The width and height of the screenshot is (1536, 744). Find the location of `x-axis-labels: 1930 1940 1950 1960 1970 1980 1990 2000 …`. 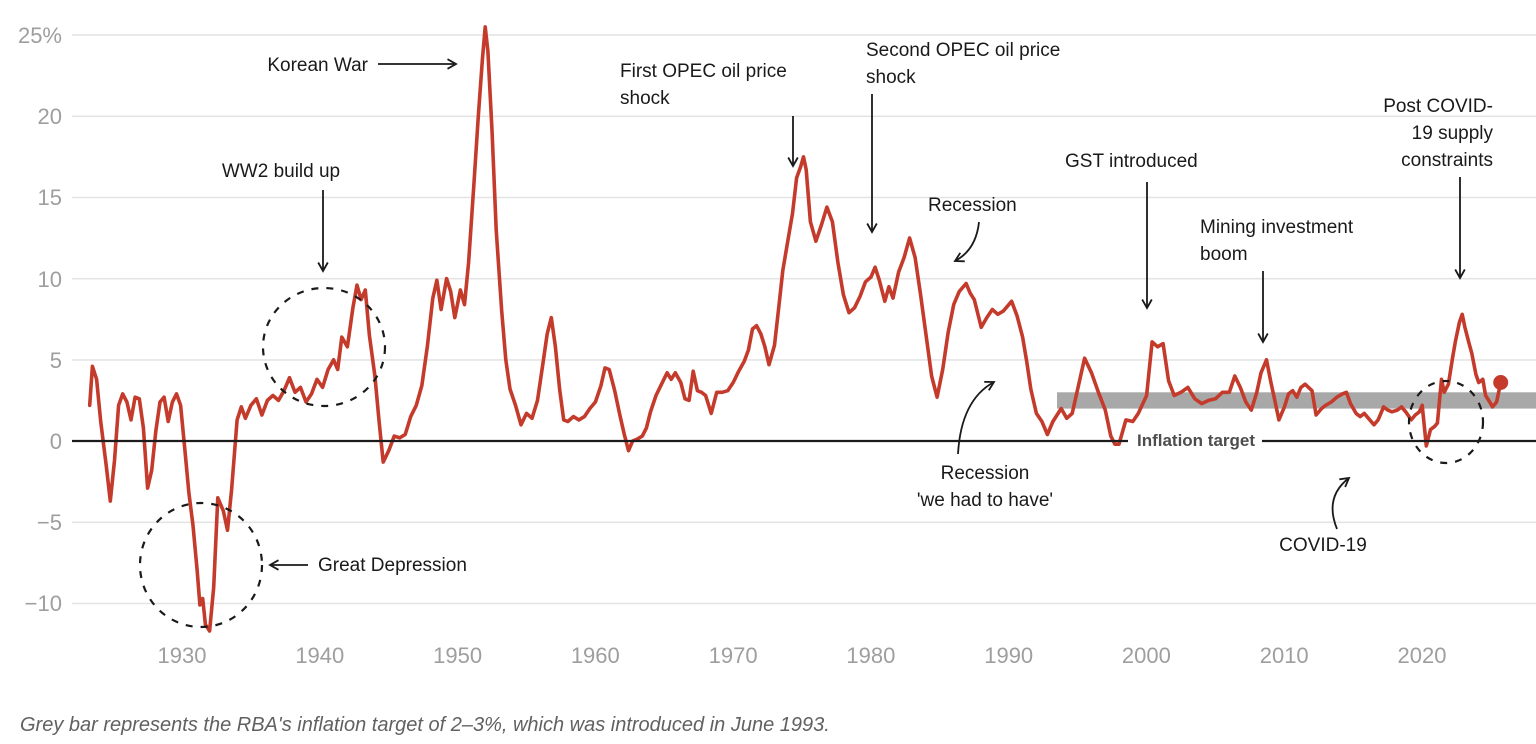

x-axis-labels: 1930 1940 1950 1960 1970 1980 1990 2000 … is located at coordinates (802, 655).